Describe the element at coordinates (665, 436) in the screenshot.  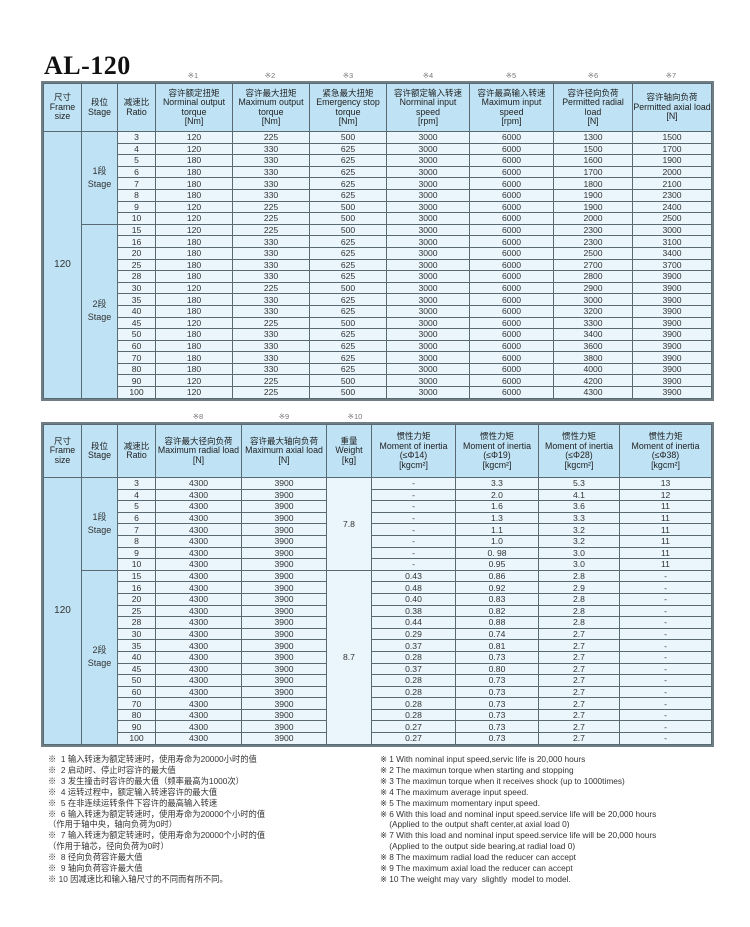
I see `header-cn: 惯性力矩` at that location.